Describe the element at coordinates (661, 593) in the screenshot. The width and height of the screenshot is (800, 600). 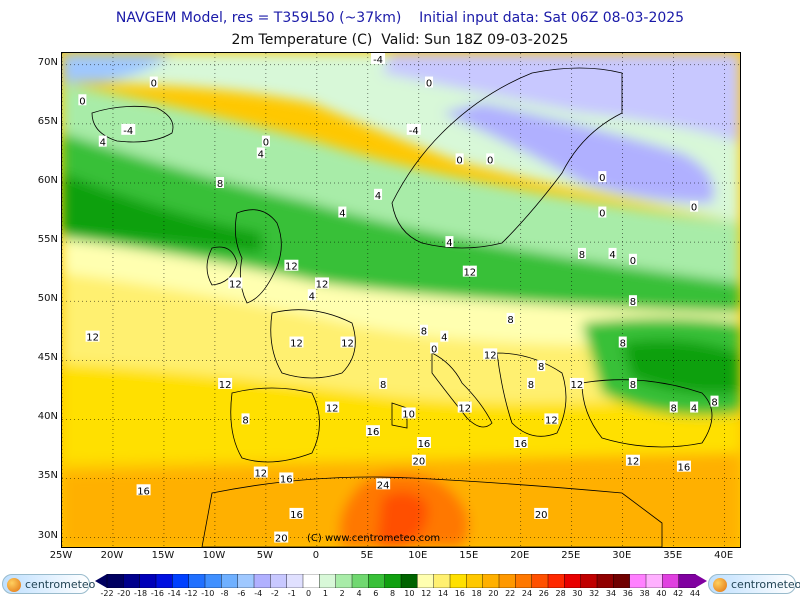
I see `colorbar-label: 40` at that location.